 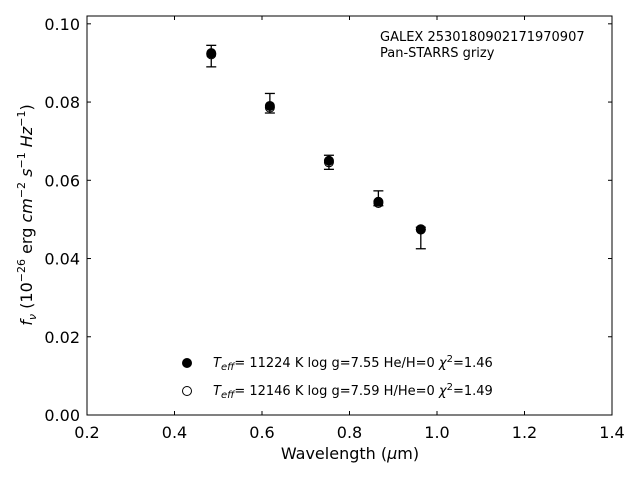 I want to click on x-tick-label: 1.0, so click(x=436, y=432).